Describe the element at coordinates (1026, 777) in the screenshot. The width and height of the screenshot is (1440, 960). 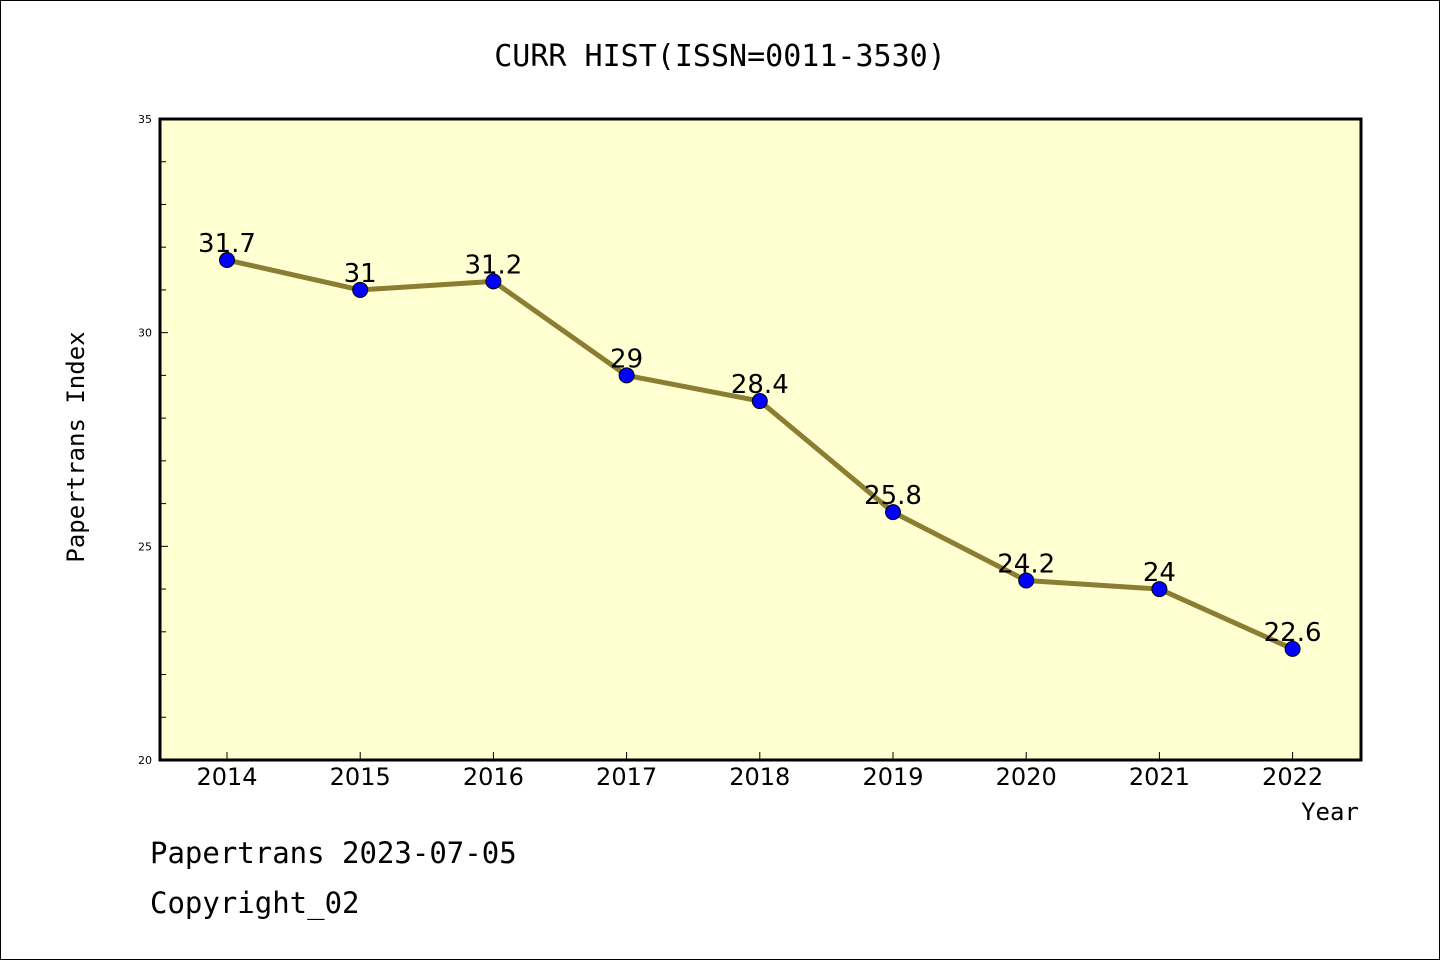
I see `x-tick-label: 2020` at that location.